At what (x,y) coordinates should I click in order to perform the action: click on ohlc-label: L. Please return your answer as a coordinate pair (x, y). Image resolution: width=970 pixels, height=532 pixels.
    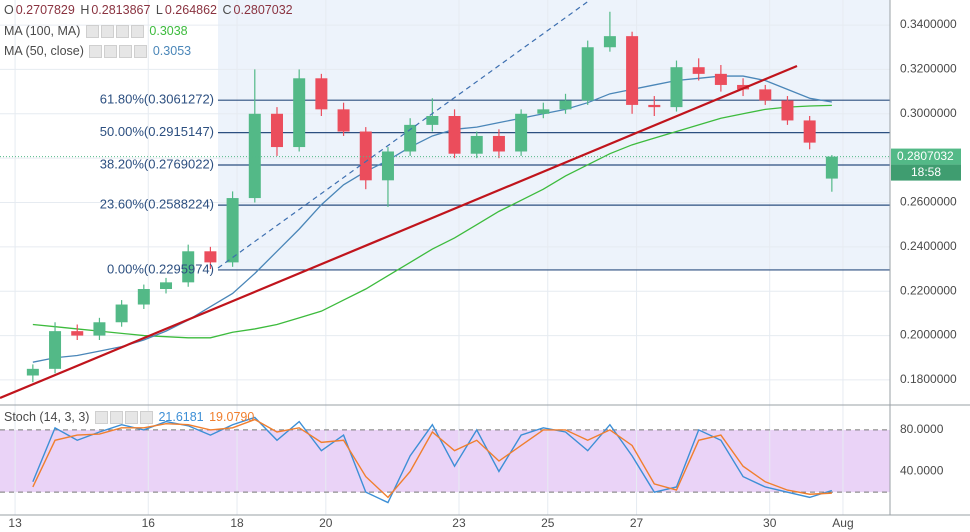
    Looking at the image, I should click on (159, 10).